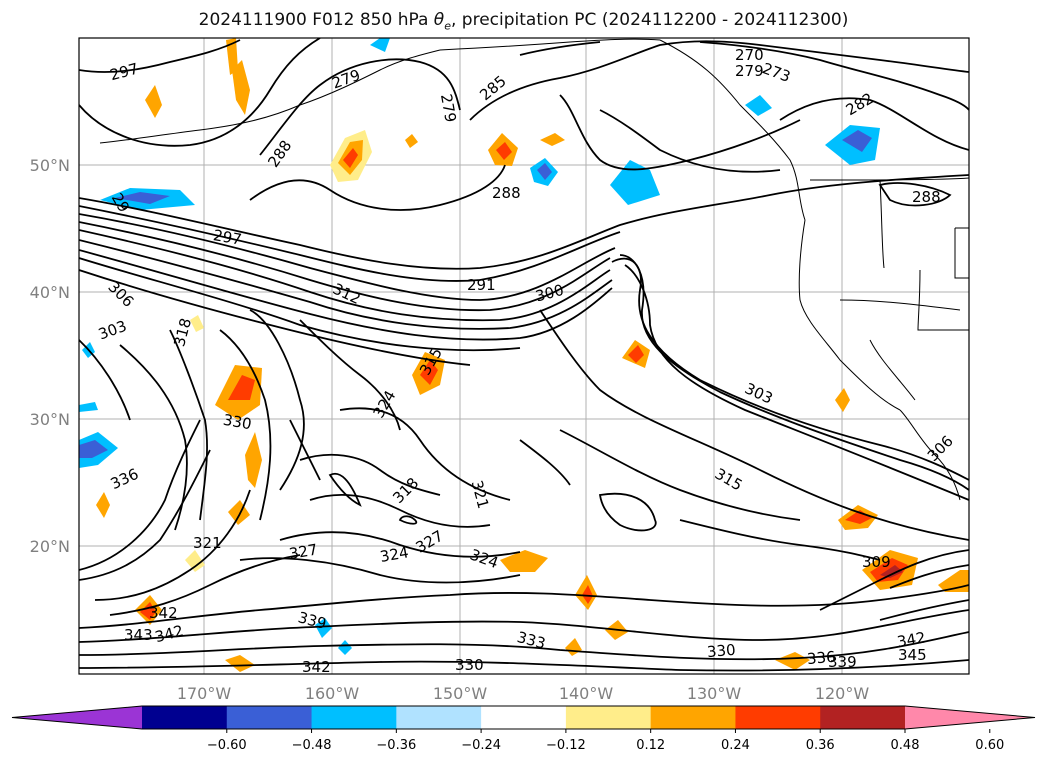 The width and height of the screenshot is (1047, 767). What do you see at coordinates (714, 693) in the screenshot?
I see `lon-tick: 130°W` at bounding box center [714, 693].